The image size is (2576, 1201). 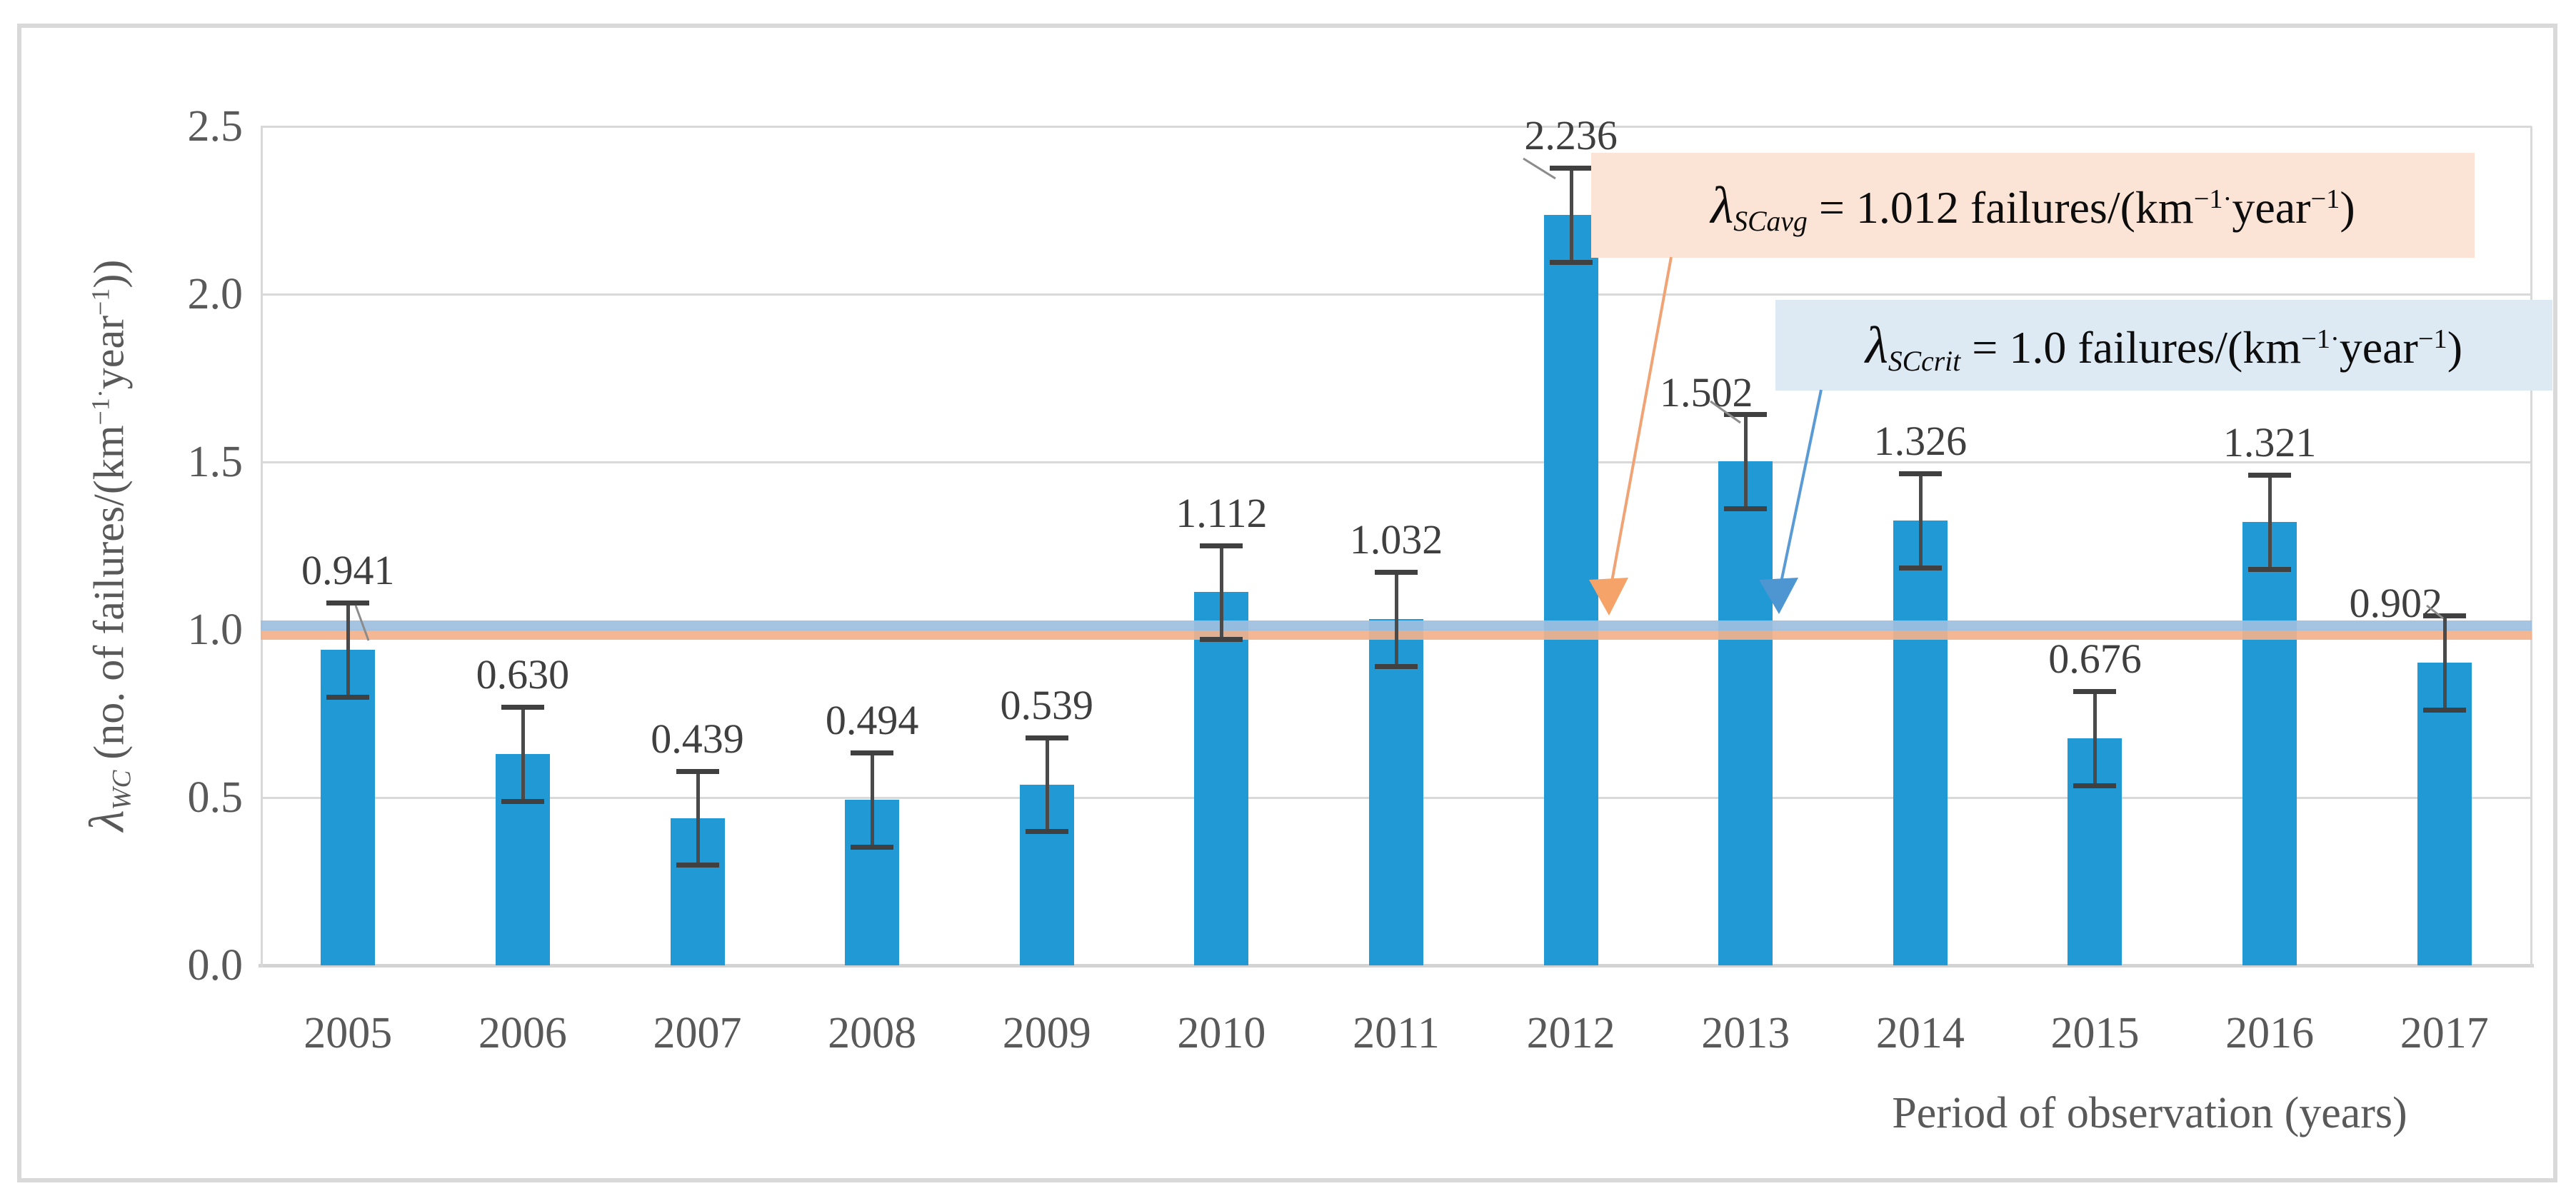 I want to click on annotation-sc-crit: λSCcrit = 1.0 failures/(km−1·year−1), so click(x=2163, y=345).